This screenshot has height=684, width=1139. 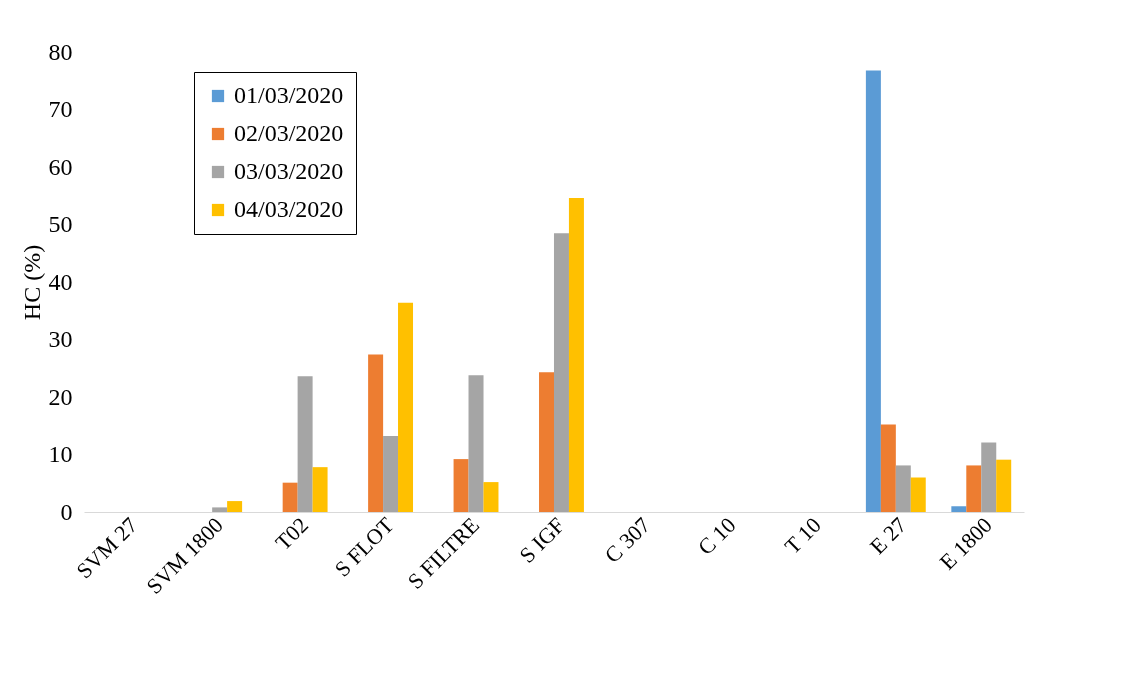 I want to click on x-tick-label: E 27, so click(x=888, y=536).